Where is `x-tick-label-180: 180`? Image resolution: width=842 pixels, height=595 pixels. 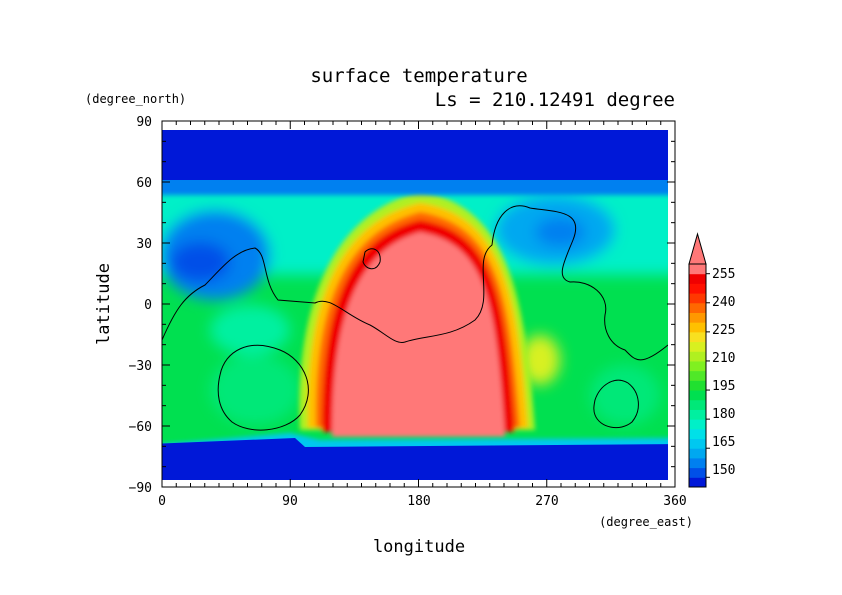 x-tick-label-180: 180 is located at coordinates (418, 501).